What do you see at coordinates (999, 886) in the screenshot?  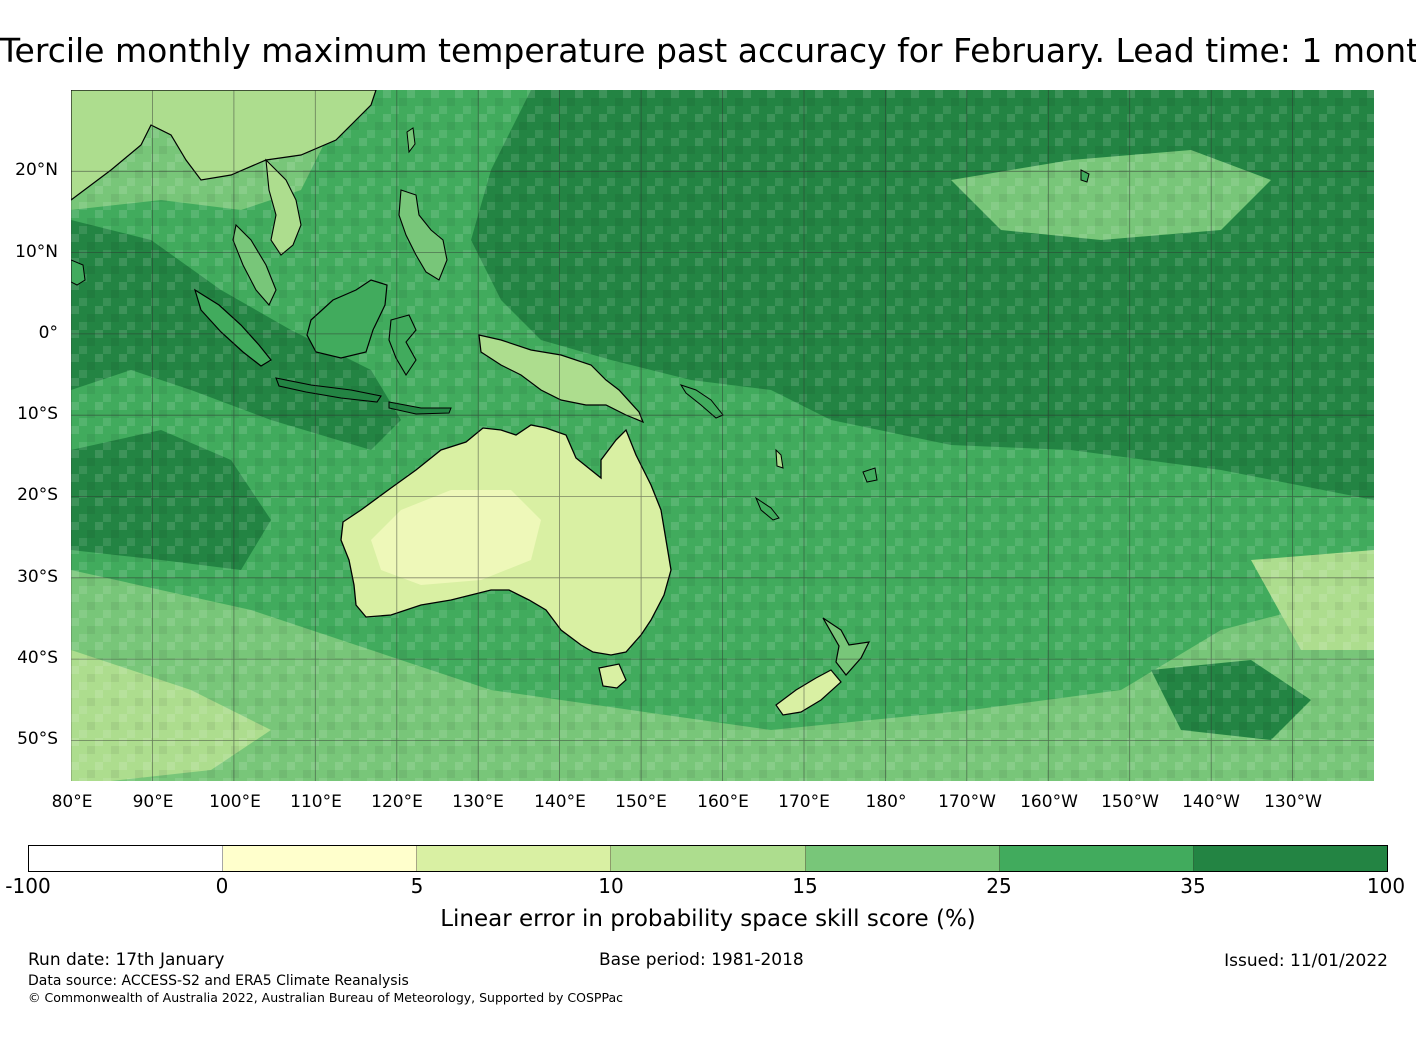 I see `colorbar-tick-25: 25` at bounding box center [999, 886].